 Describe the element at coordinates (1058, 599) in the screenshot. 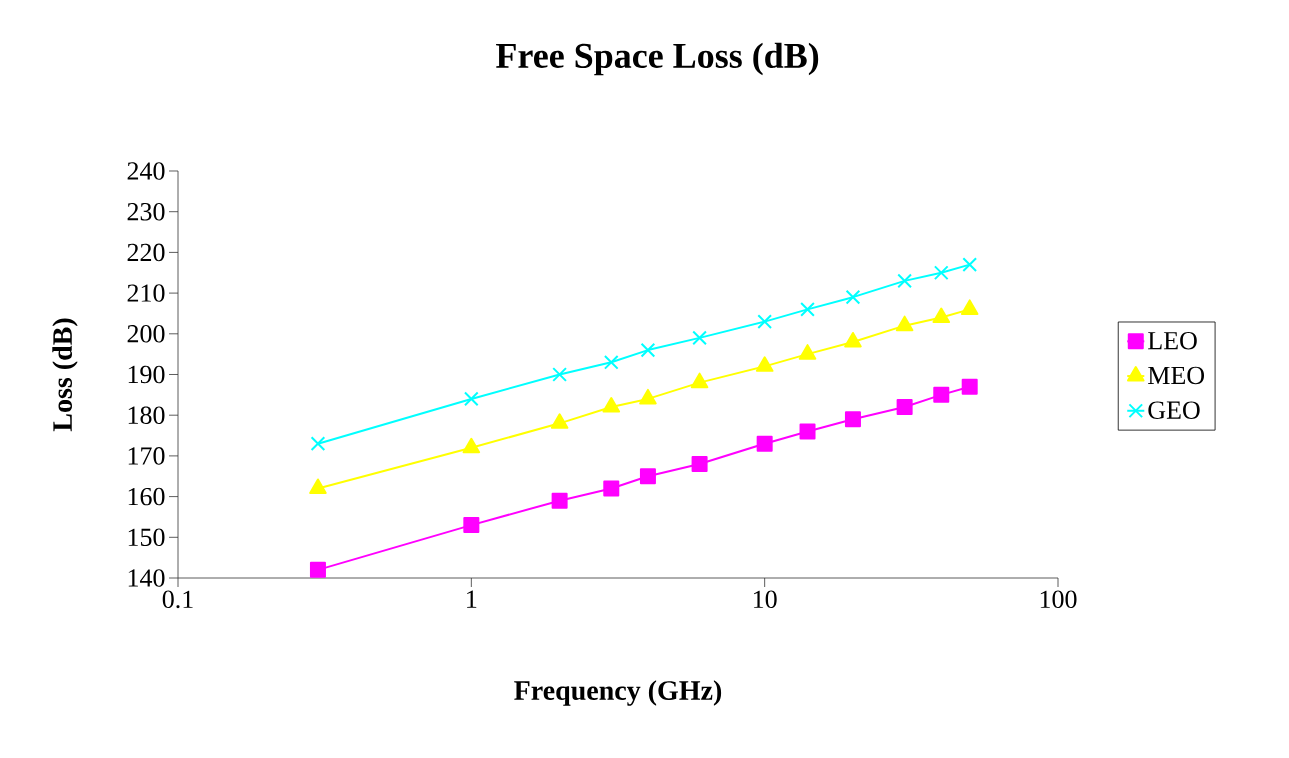

I see `x-tick-label: 100` at that location.